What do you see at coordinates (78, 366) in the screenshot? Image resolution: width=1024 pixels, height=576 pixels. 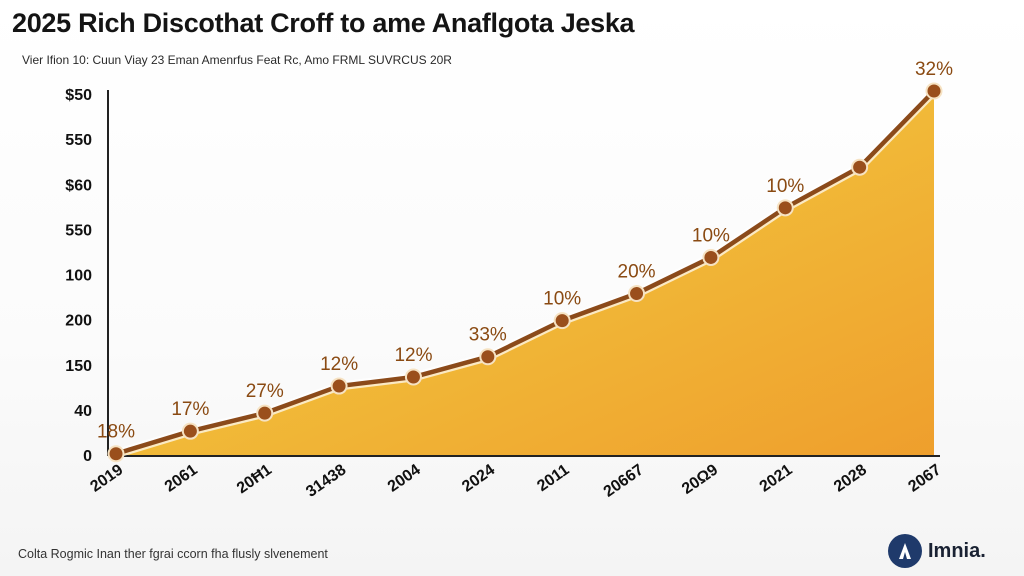 I see `y-tick-label: 150` at bounding box center [78, 366].